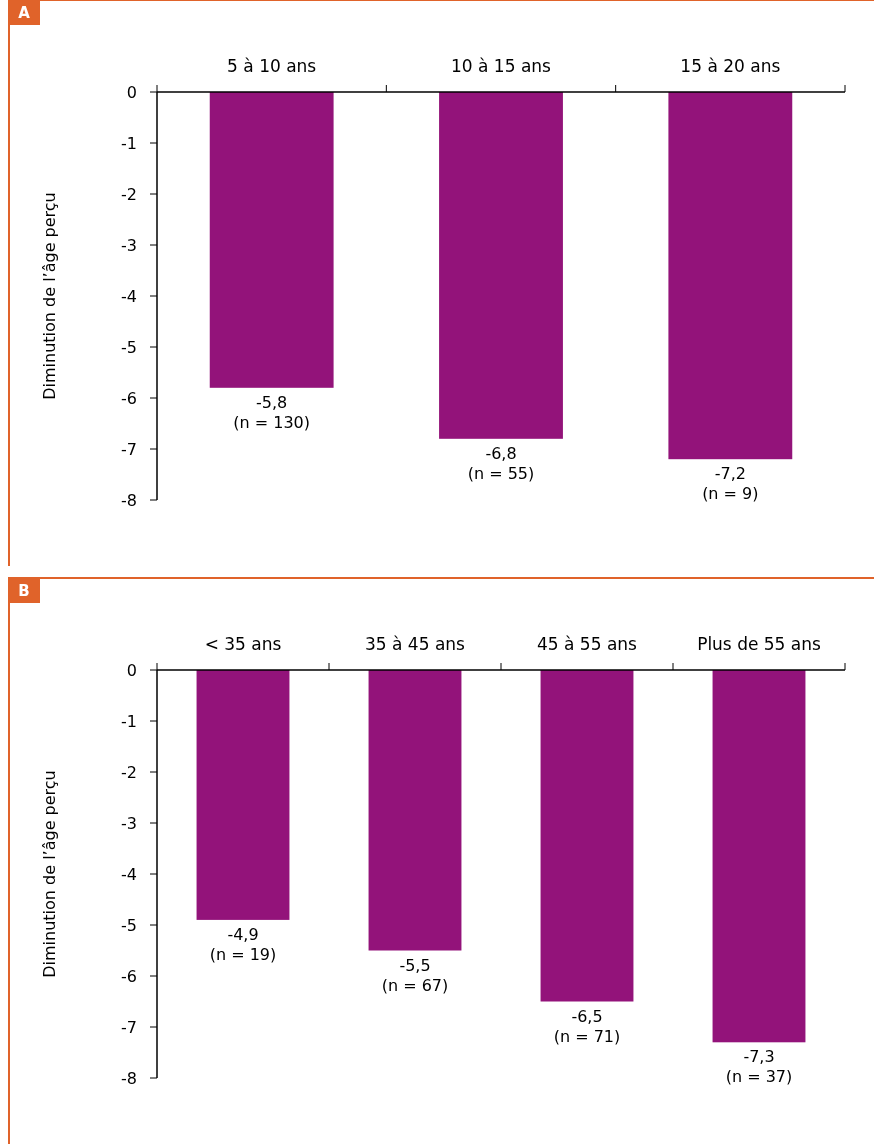 This screenshot has height=1148, width=874. Describe the element at coordinates (759, 1067) in the screenshot. I see `data-label: -7,3 (n = 37)` at that location.